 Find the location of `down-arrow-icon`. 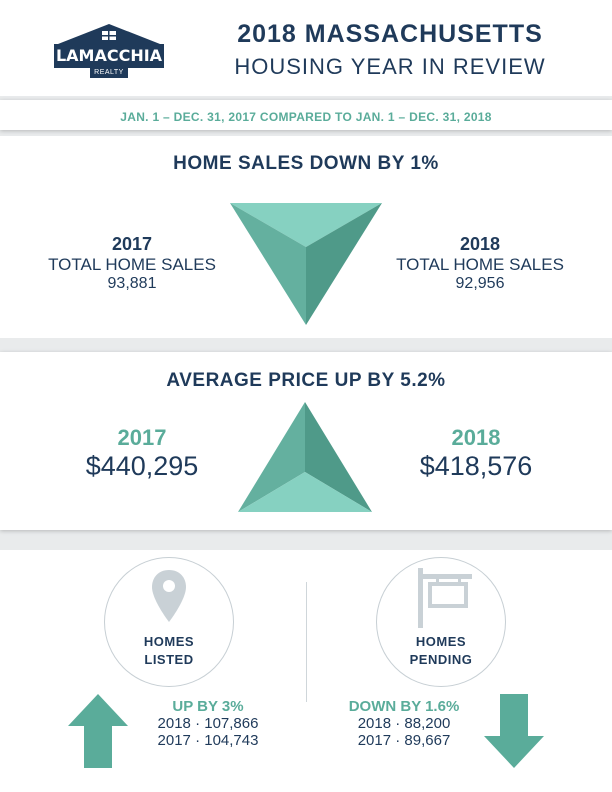

down-arrow-icon is located at coordinates (514, 731).